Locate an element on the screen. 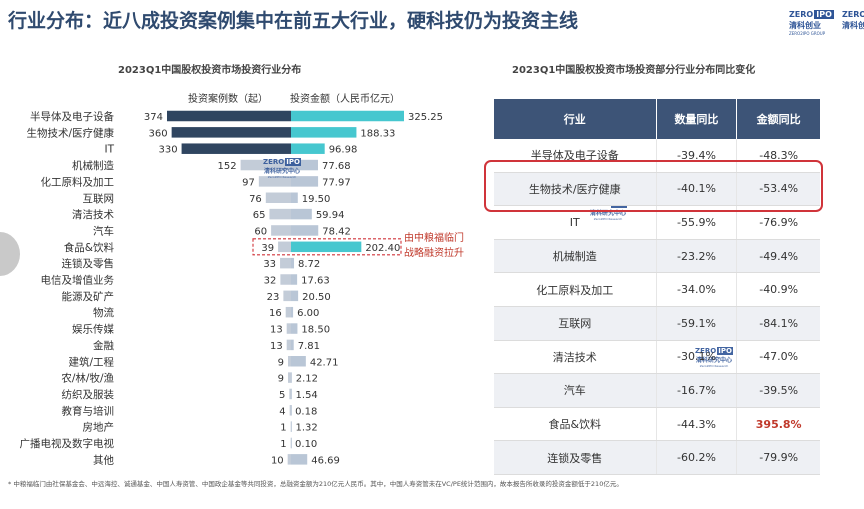 The height and width of the screenshot is (509, 864). amount-label: 1.54 is located at coordinates (307, 395).